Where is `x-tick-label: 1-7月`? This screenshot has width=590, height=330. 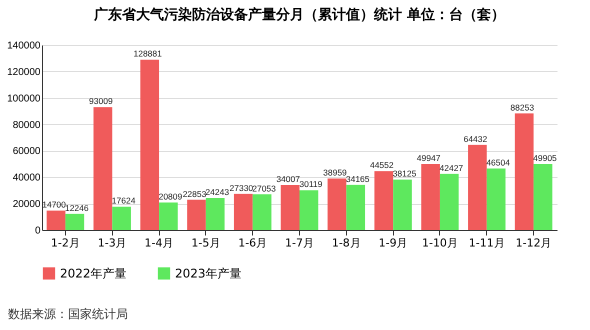
x-tick-label: 1-7月 is located at coordinates (299, 243).